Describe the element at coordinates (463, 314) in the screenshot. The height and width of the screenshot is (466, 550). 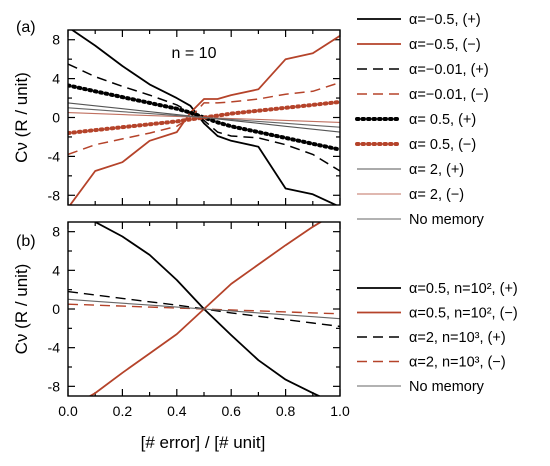
I see `legend-label: α=0.5, n=10², (−)` at that location.